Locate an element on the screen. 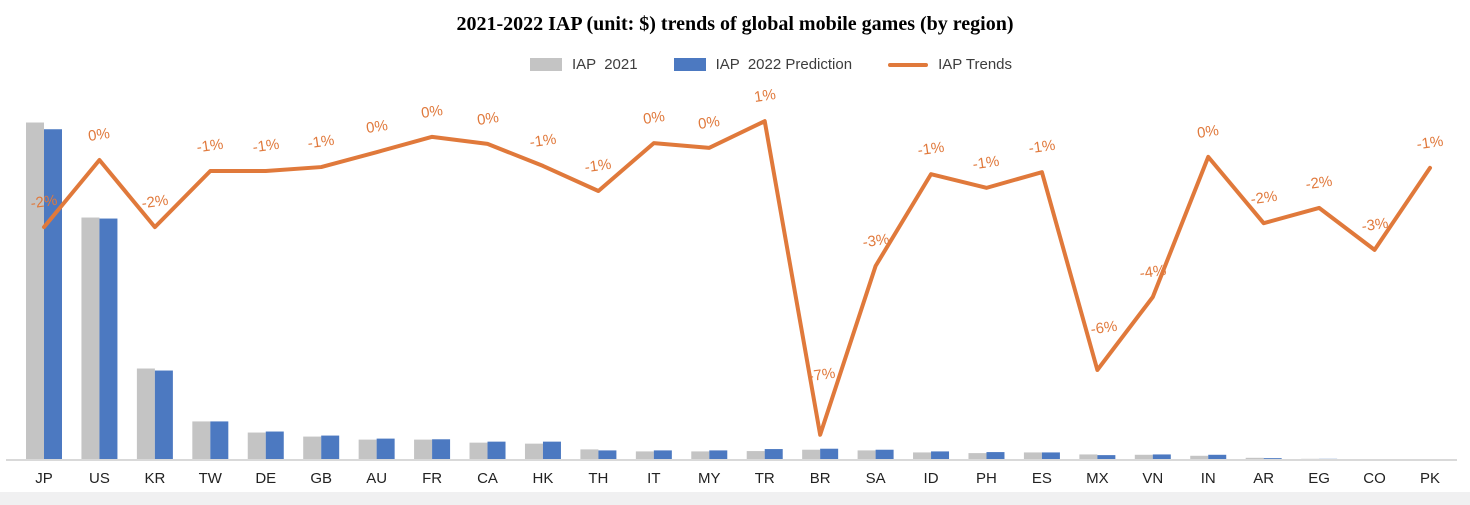 Image resolution: width=1470 pixels, height=505 pixels. trend-label-de: -1% is located at coordinates (266, 146).